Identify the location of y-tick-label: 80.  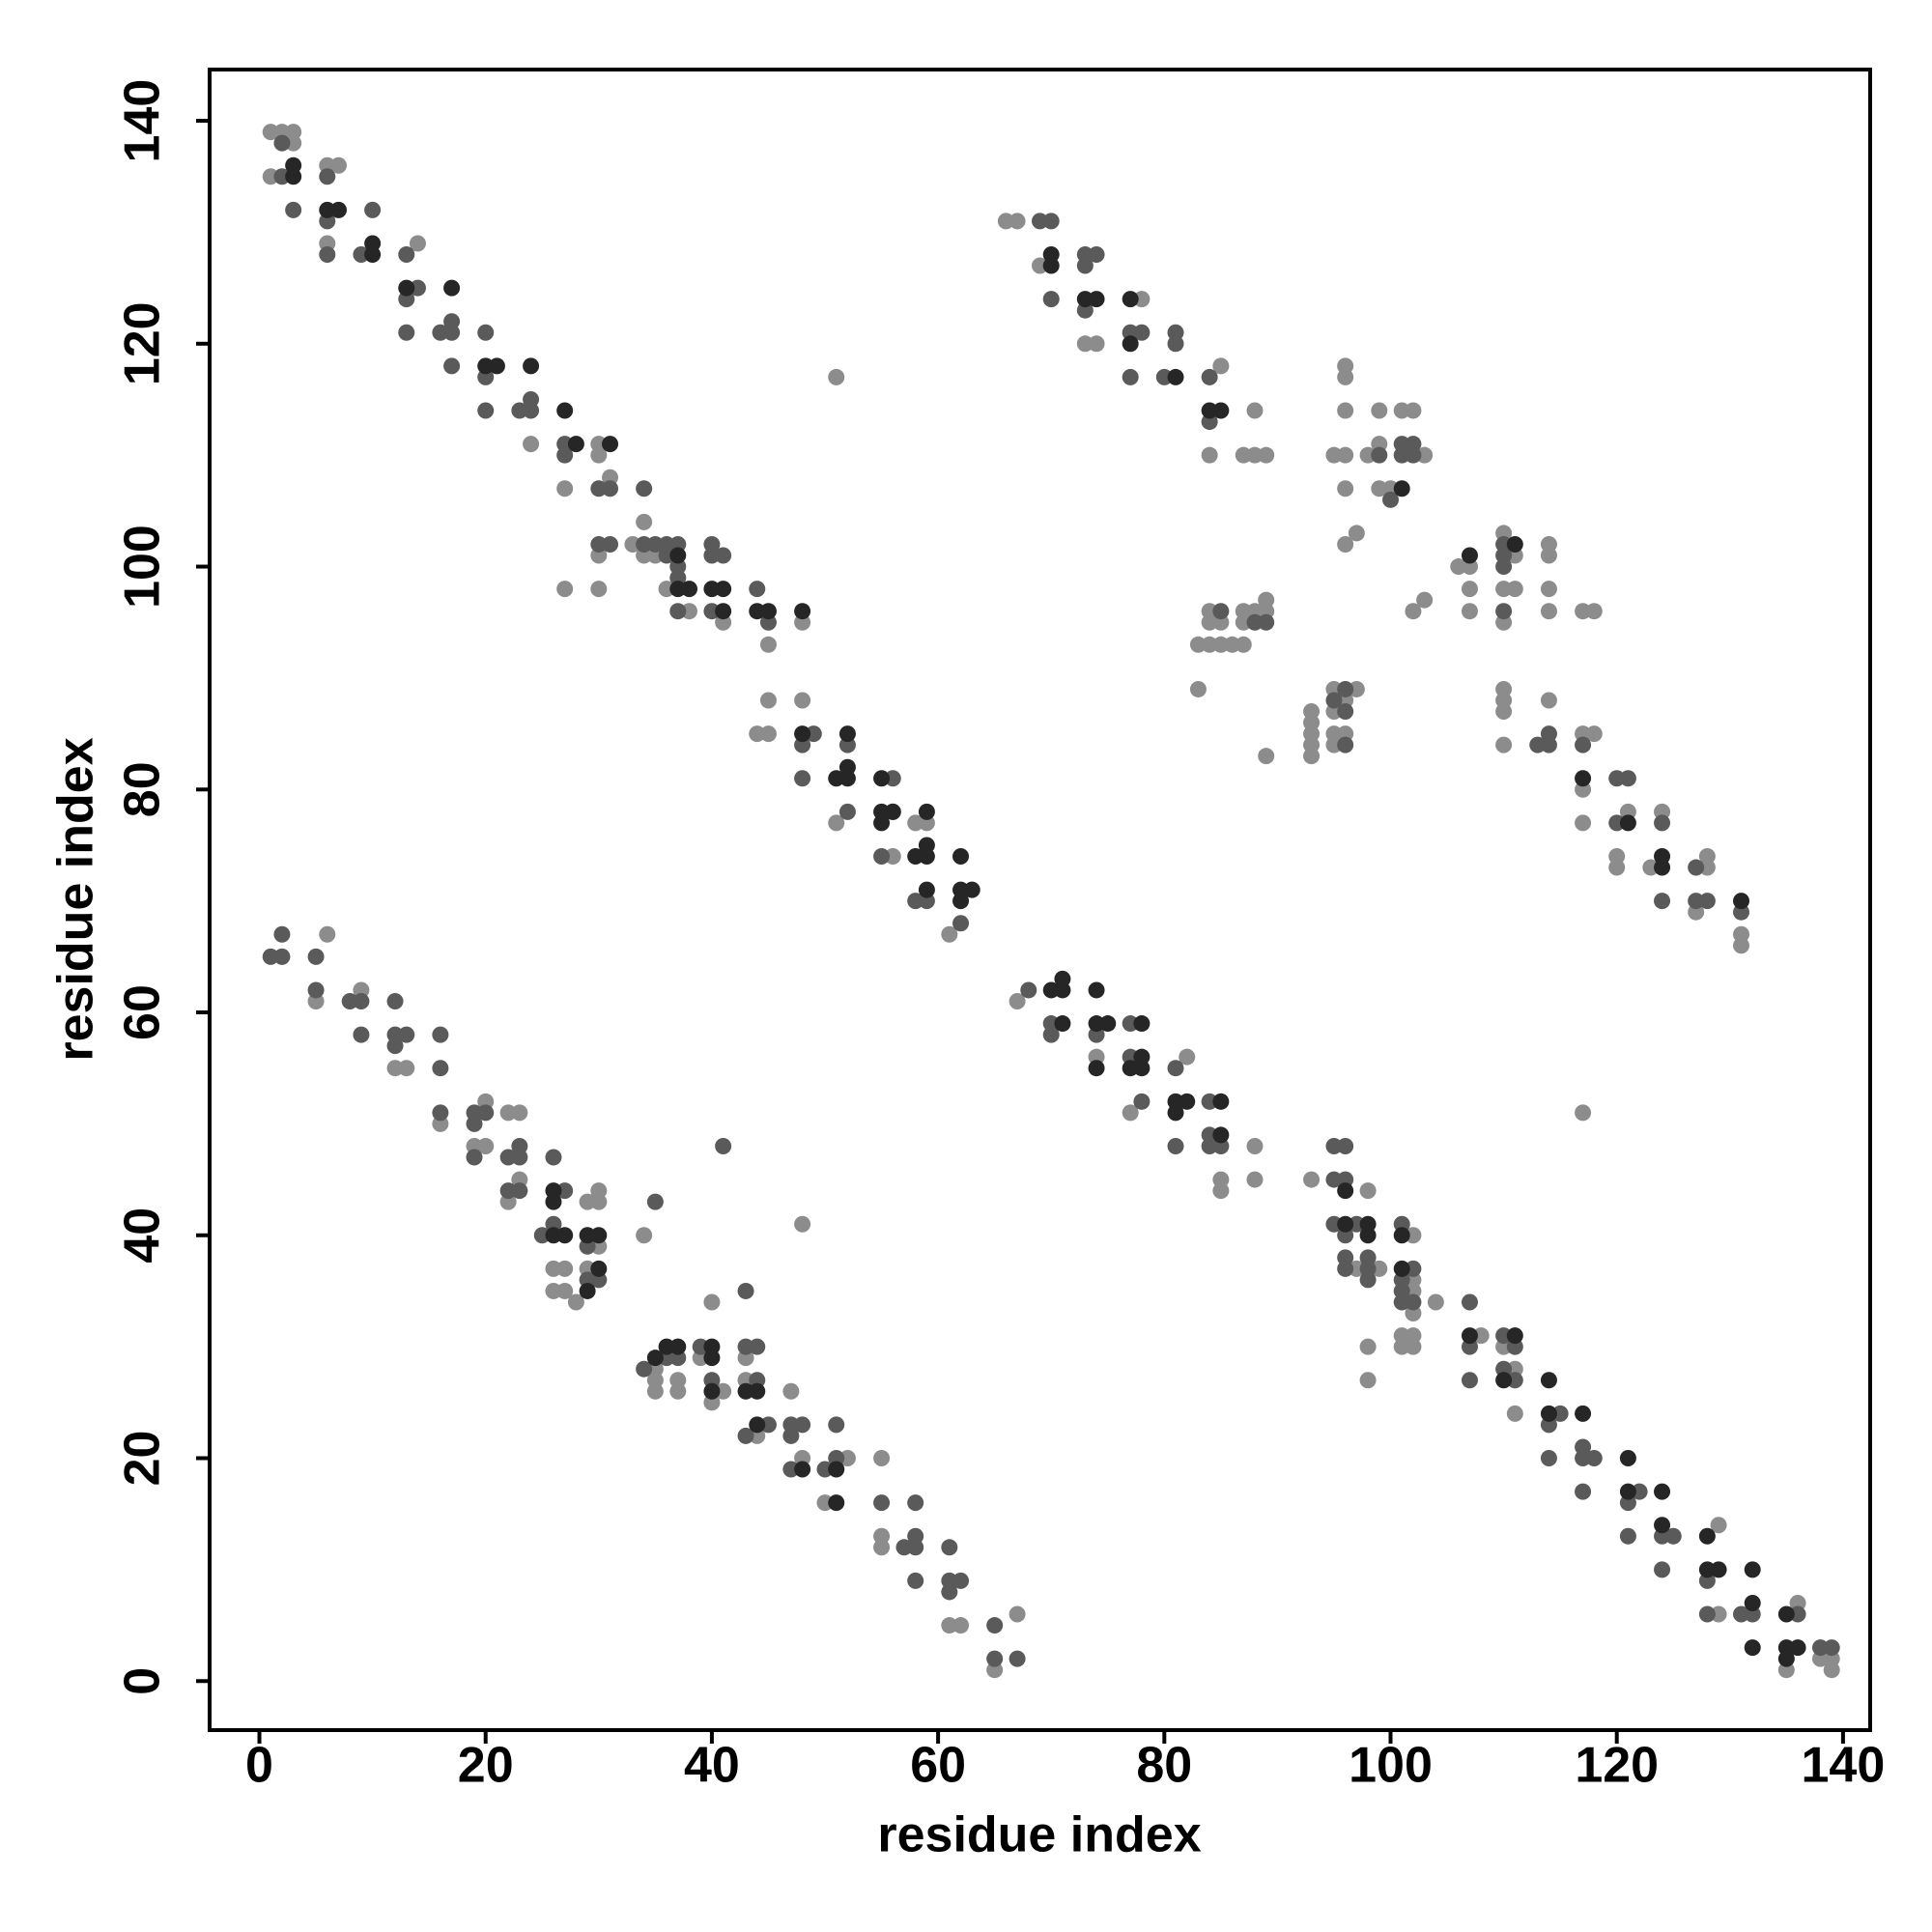
(143, 789).